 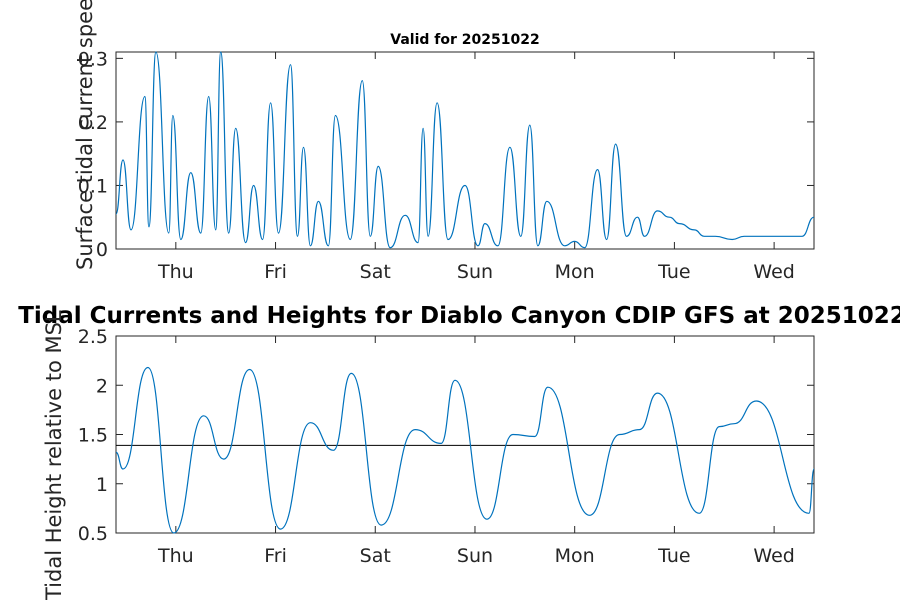 What do you see at coordinates (773, 272) in the screenshot?
I see `current-speed-x-tick-label: Wed` at bounding box center [773, 272].